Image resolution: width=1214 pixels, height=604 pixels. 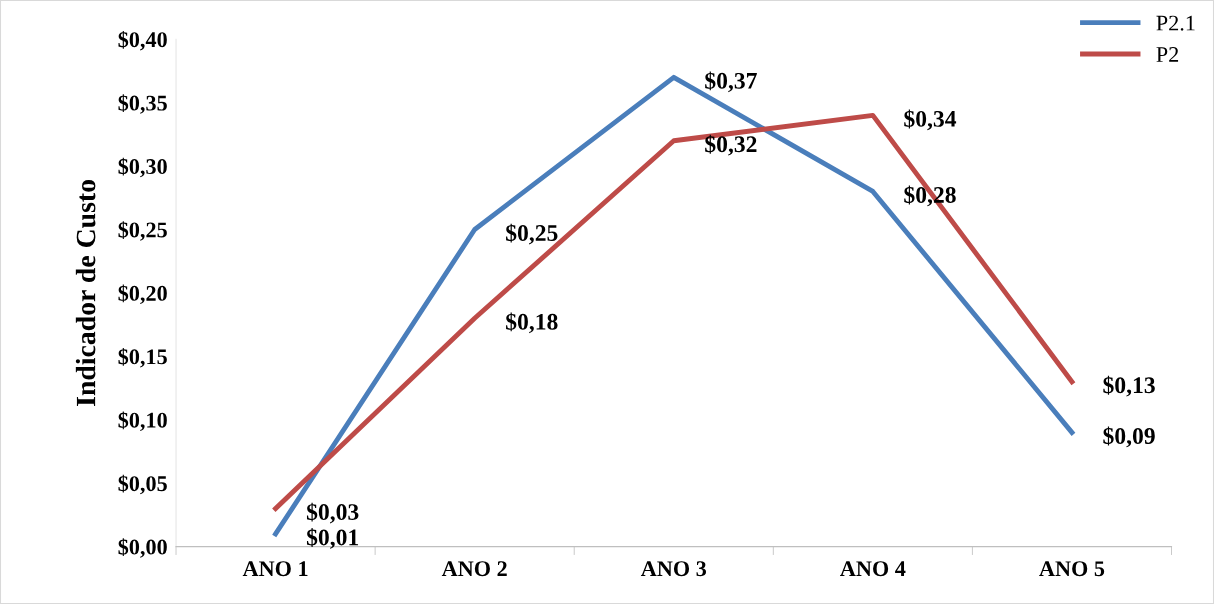 What do you see at coordinates (532, 234) in the screenshot?
I see `data-label: $0,25` at bounding box center [532, 234].